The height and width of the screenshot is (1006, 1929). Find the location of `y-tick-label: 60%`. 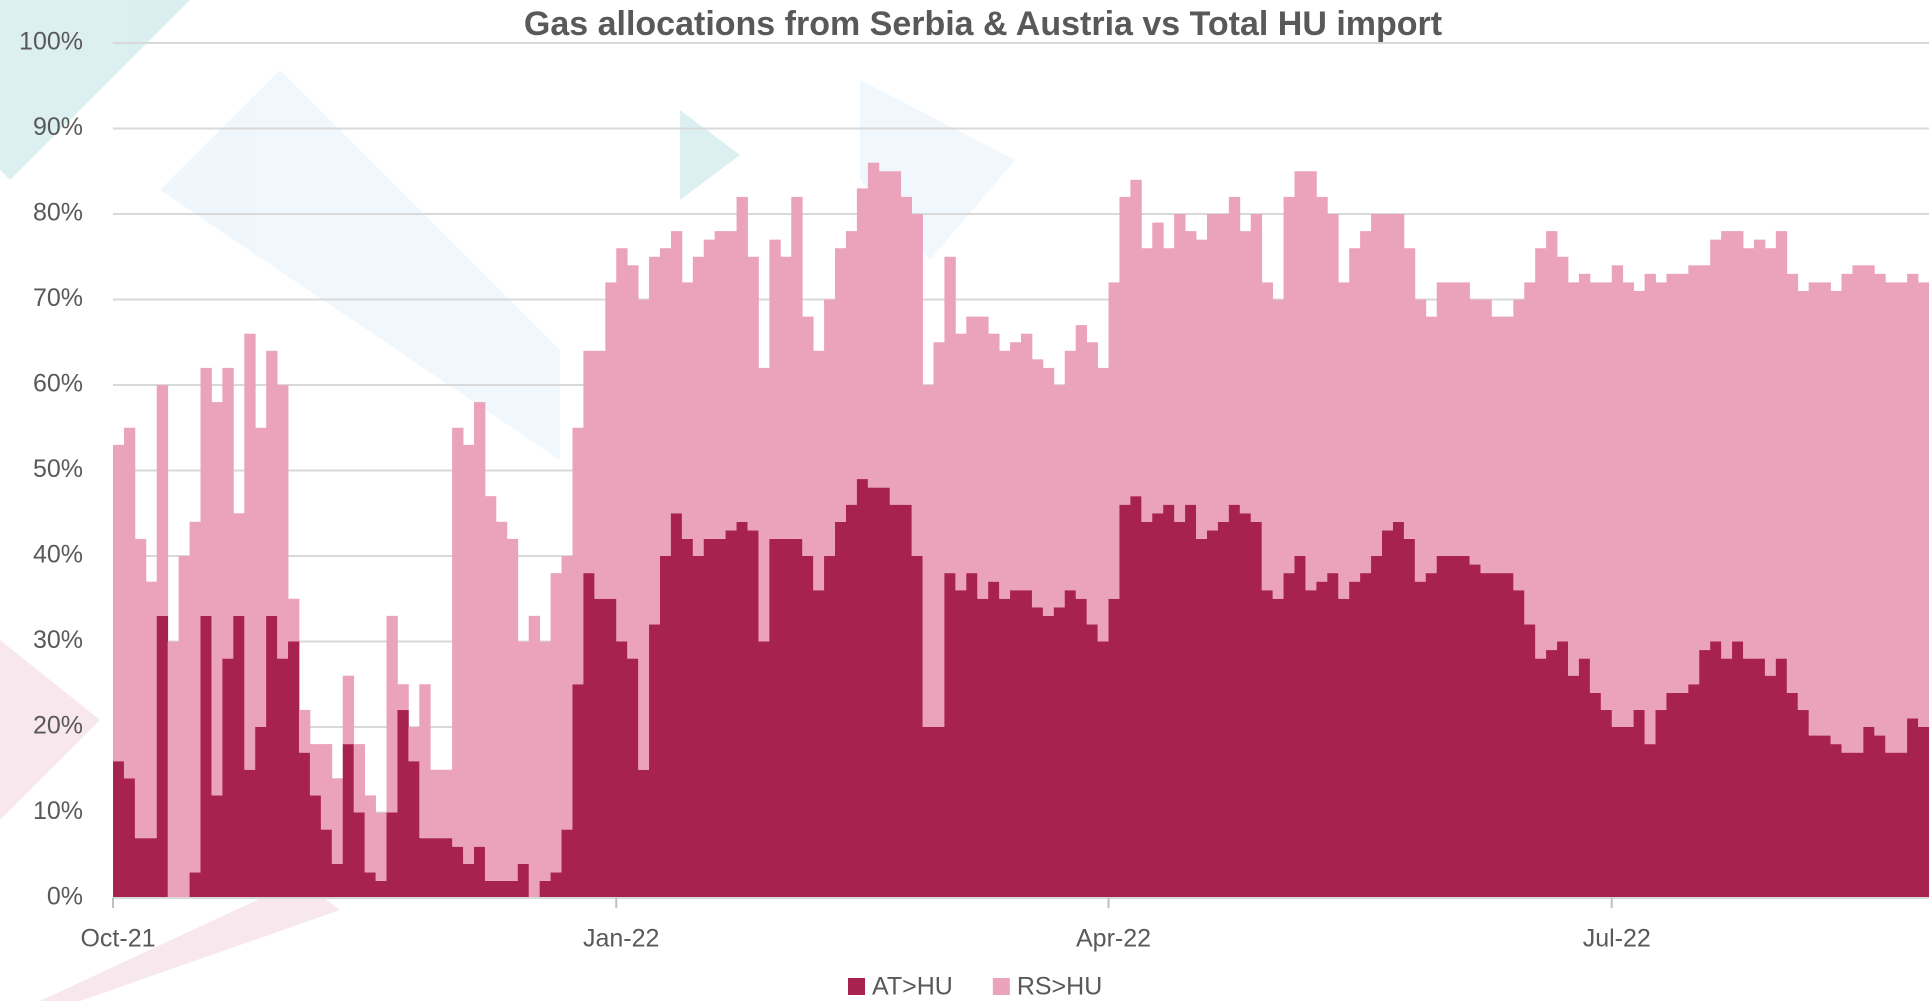

y-tick-label: 60% is located at coordinates (58, 384).